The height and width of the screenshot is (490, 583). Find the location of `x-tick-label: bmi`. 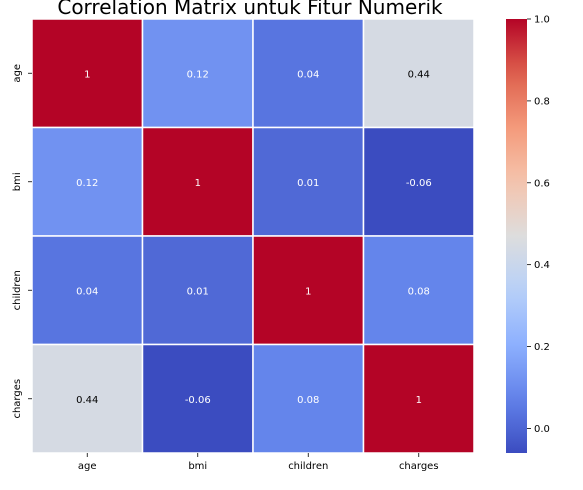

x-tick-label: bmi is located at coordinates (197, 466).